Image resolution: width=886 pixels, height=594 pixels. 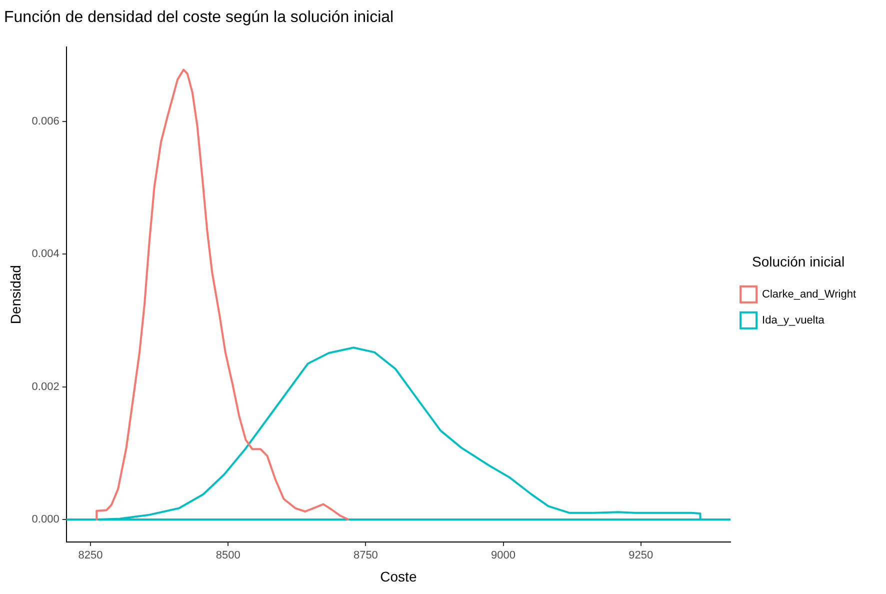 I want to click on y-axis-title: Densidad, so click(x=15, y=294).